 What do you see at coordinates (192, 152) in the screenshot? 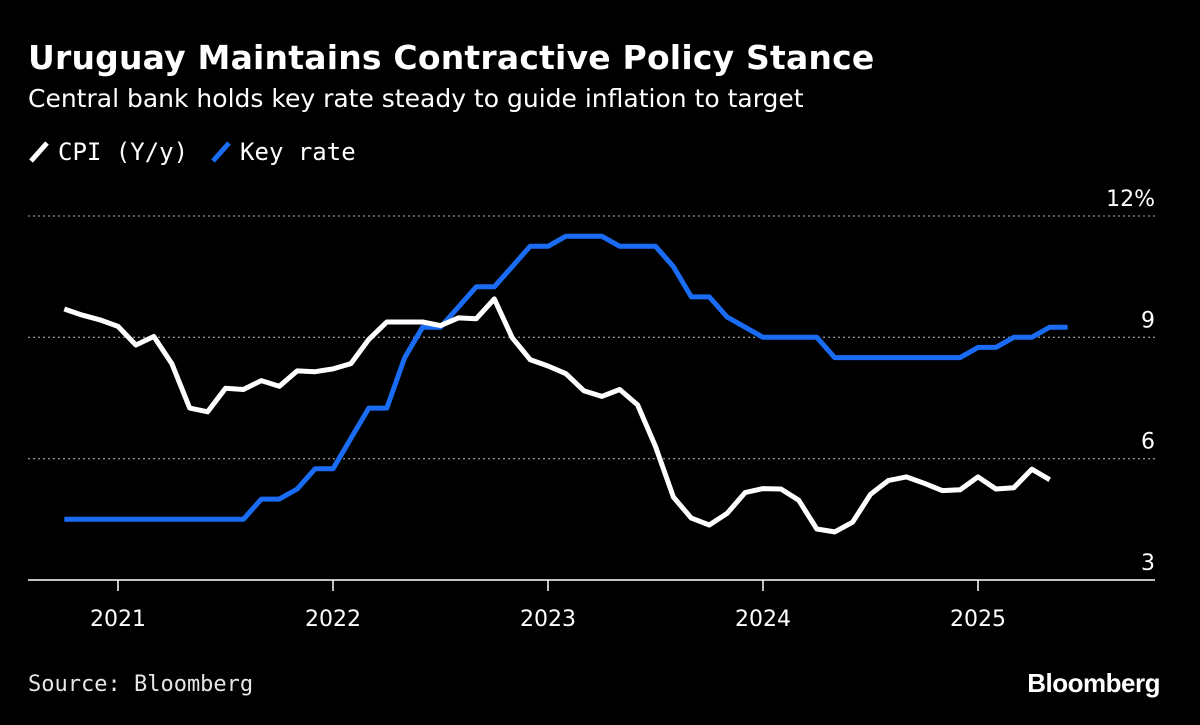
I see `legend: CPI (Y/y) Key rate` at bounding box center [192, 152].